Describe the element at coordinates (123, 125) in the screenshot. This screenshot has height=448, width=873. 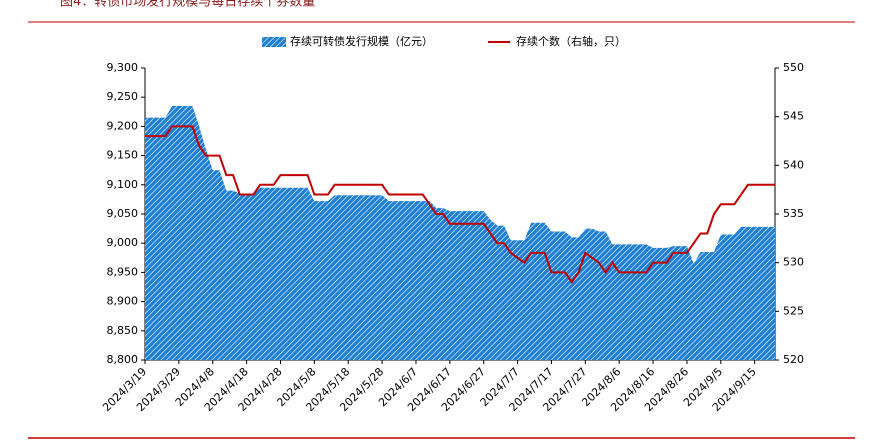
I see `y-tick-label: 9,200` at that location.